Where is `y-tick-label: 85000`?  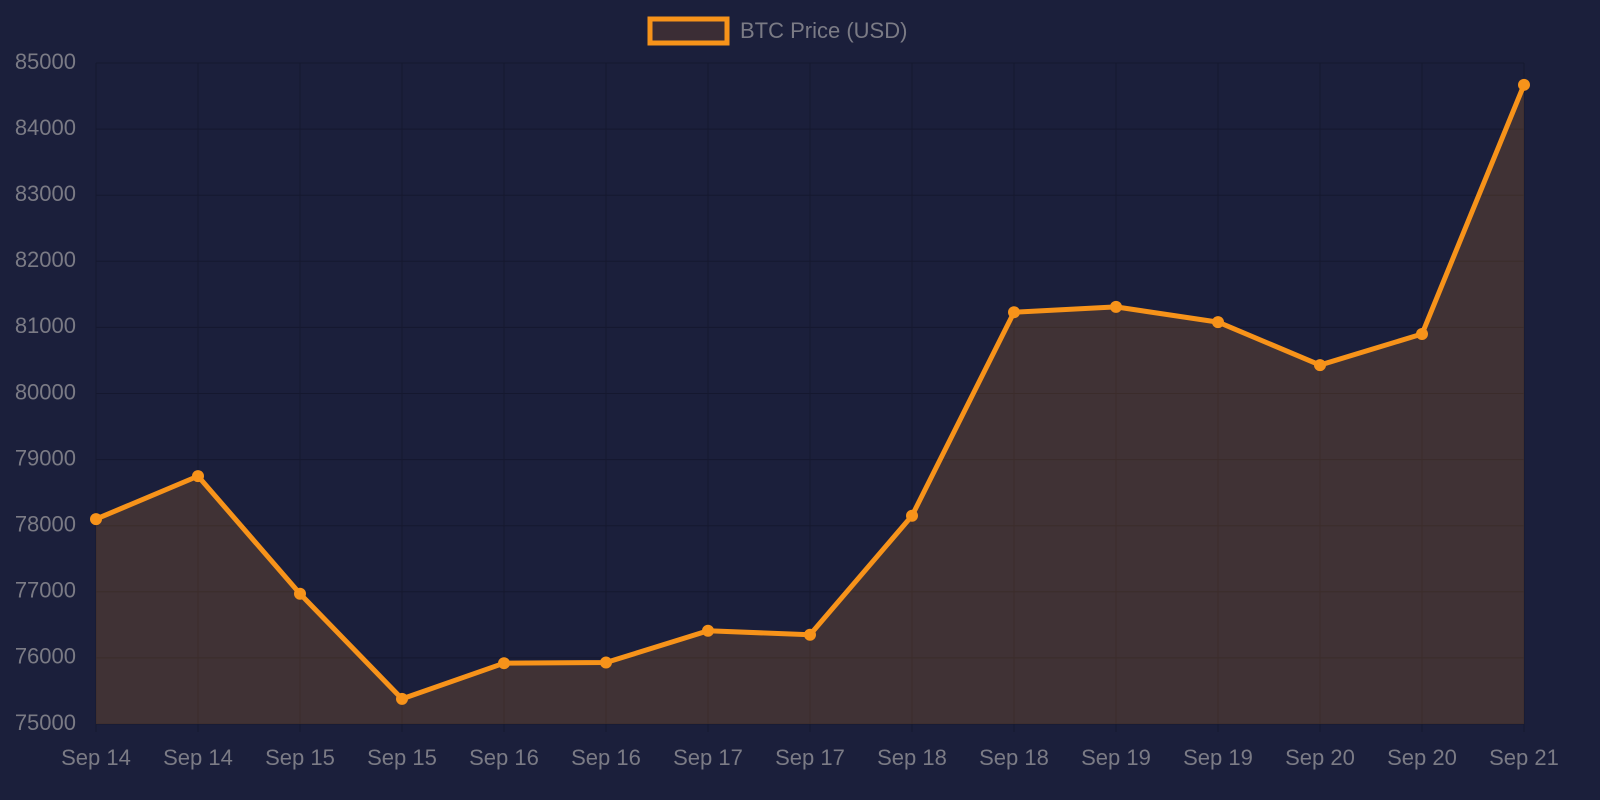
y-tick-label: 85000 is located at coordinates (45, 61).